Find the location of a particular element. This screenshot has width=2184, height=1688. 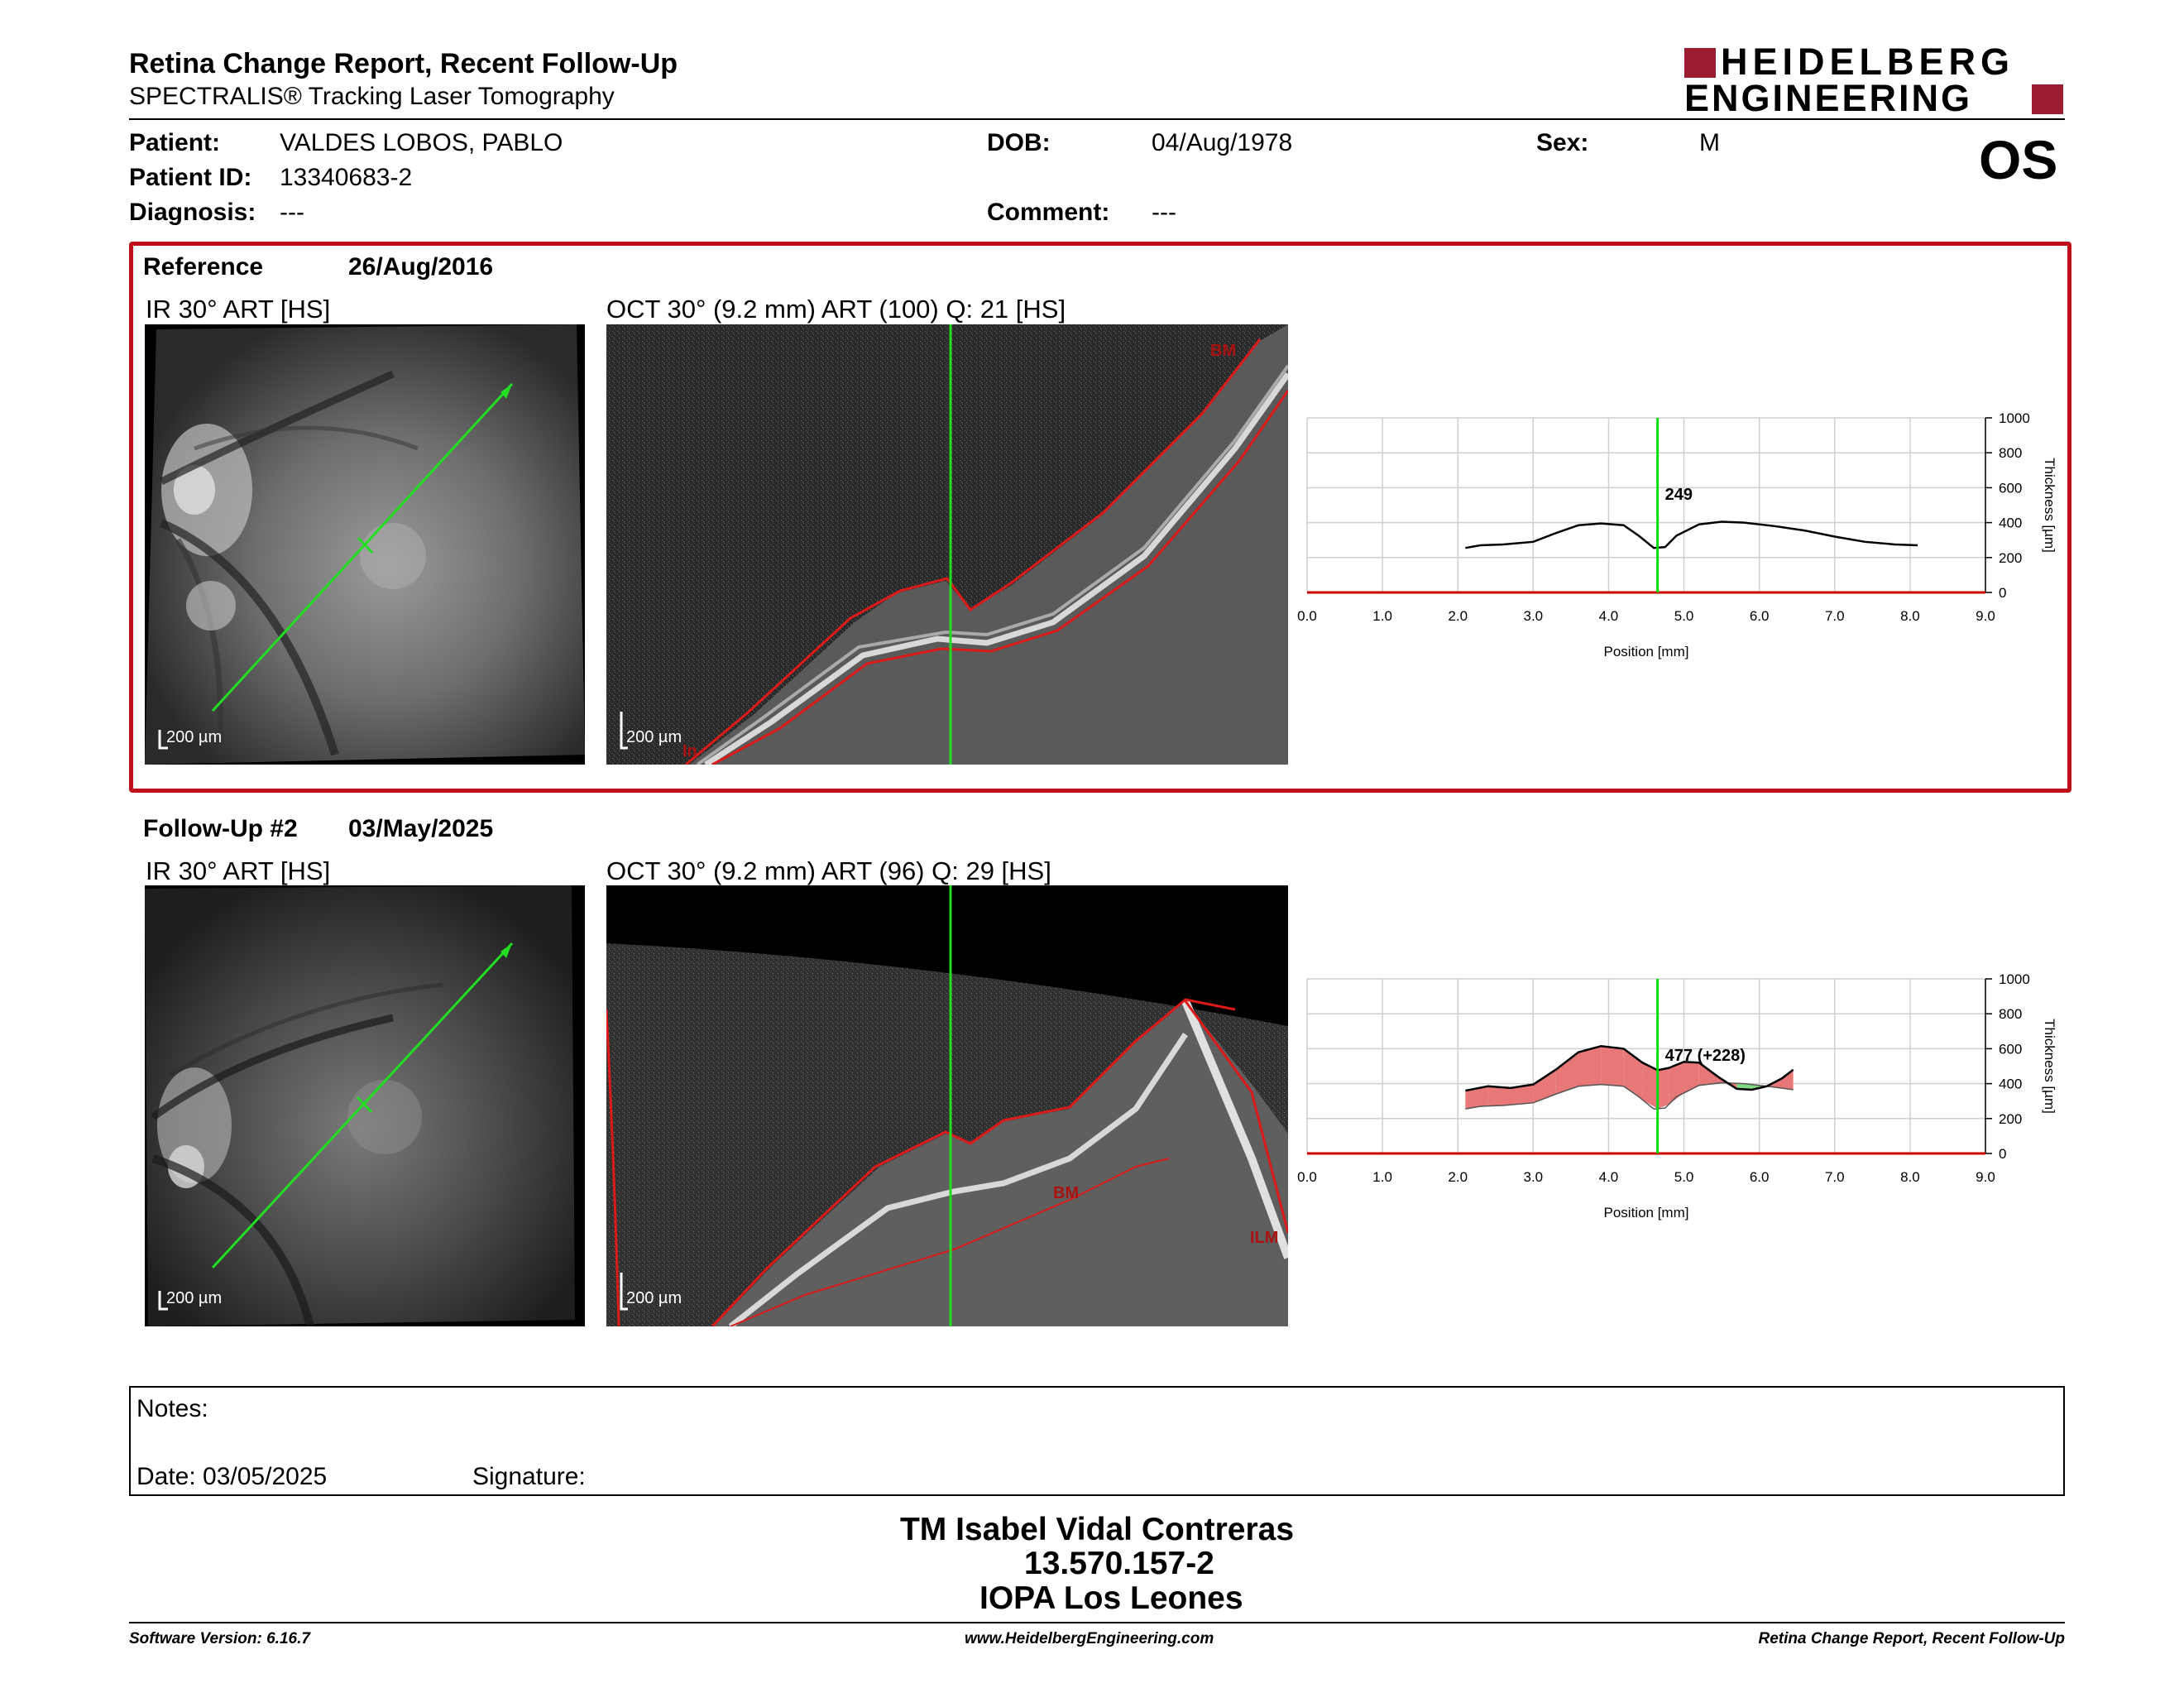

reference-oct-ilm-marker: In is located at coordinates (689, 751).